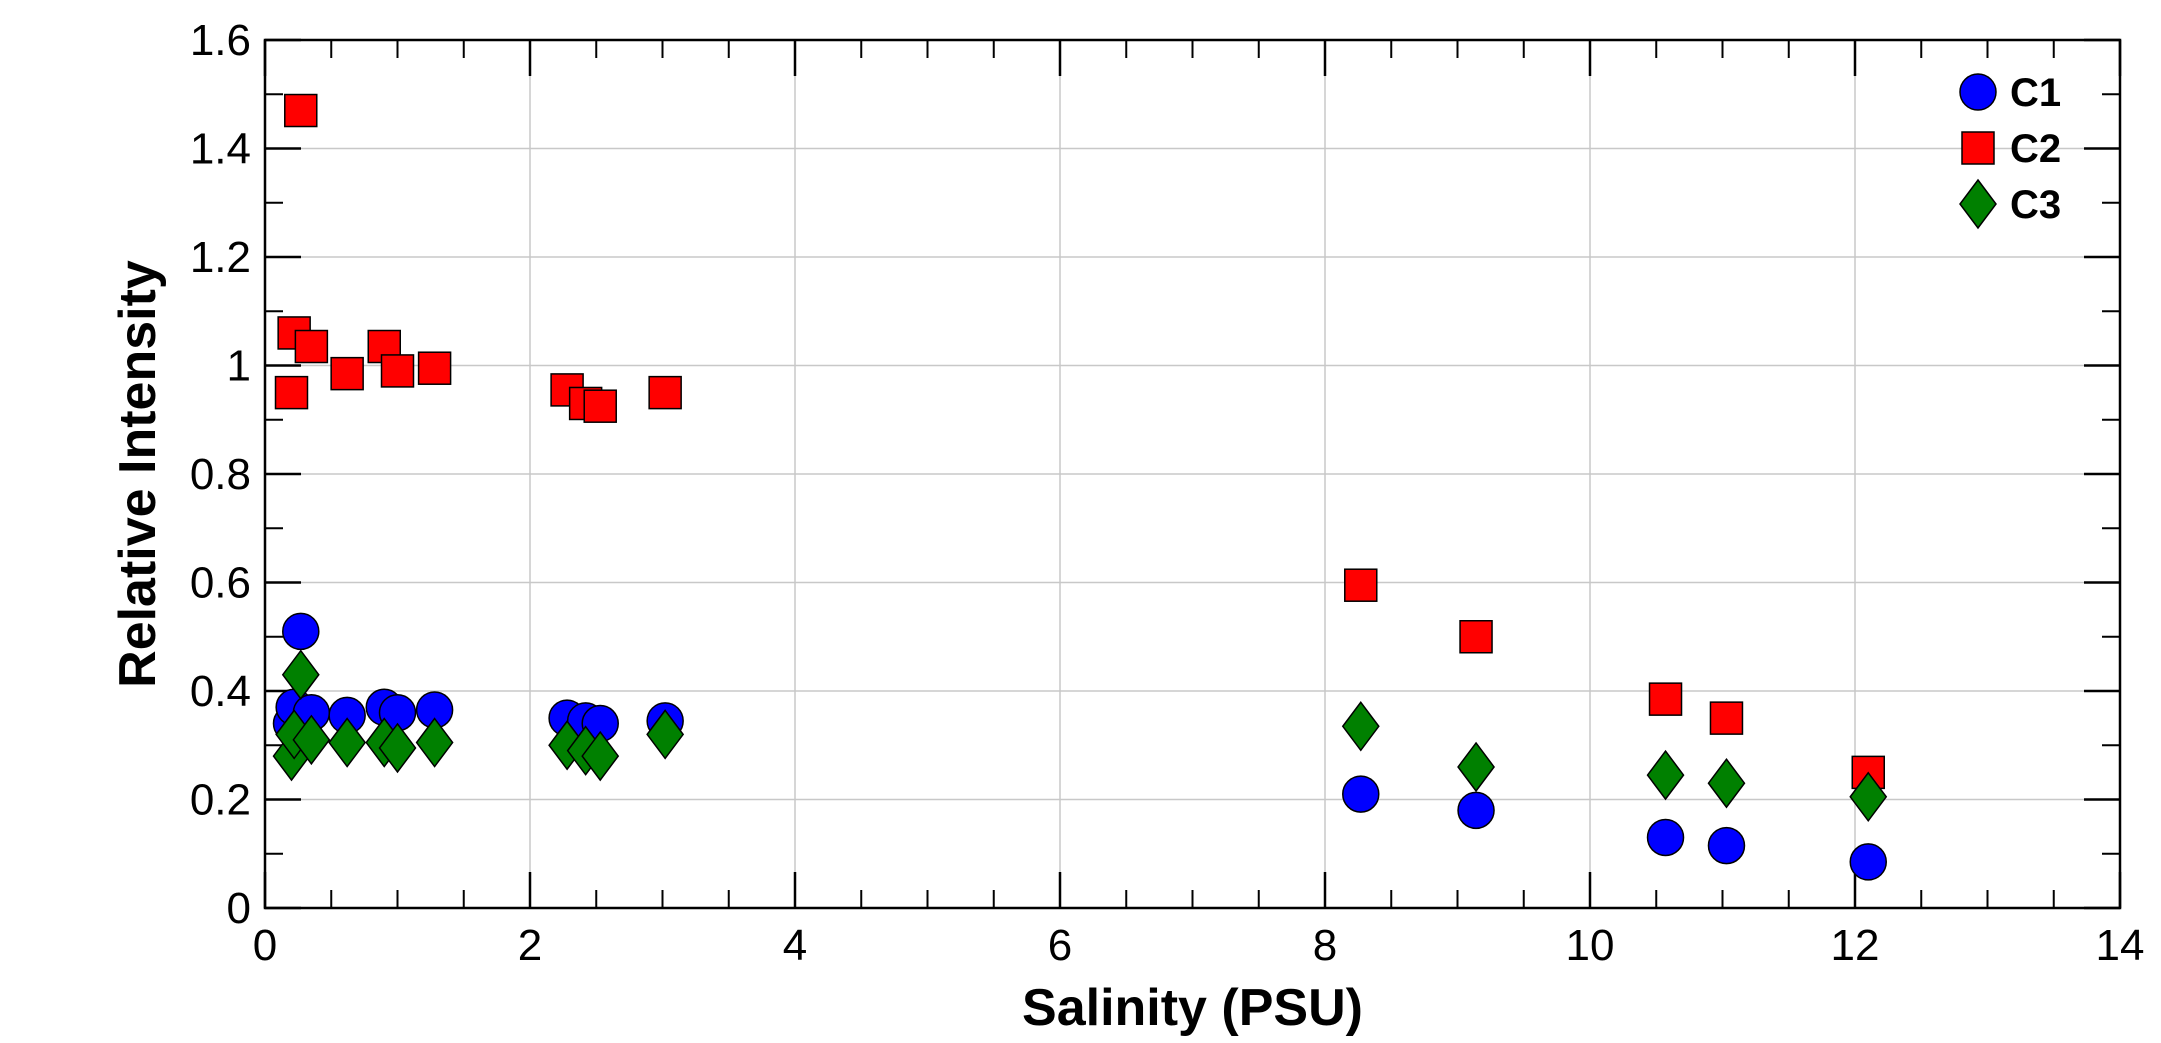 Image resolution: width=2161 pixels, height=1043 pixels. What do you see at coordinates (239, 908) in the screenshot?
I see `y-tick-label: 0` at bounding box center [239, 908].